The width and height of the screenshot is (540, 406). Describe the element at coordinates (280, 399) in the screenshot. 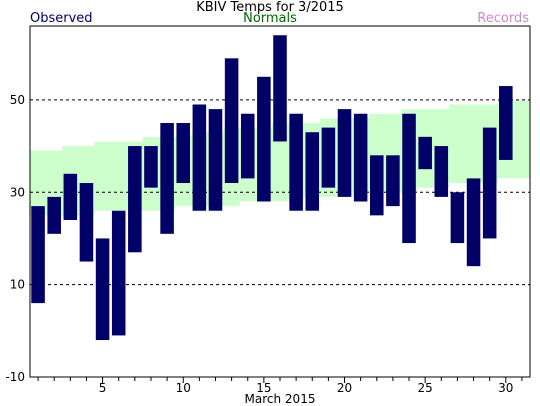

I see `x-axis-label: March 2015` at that location.